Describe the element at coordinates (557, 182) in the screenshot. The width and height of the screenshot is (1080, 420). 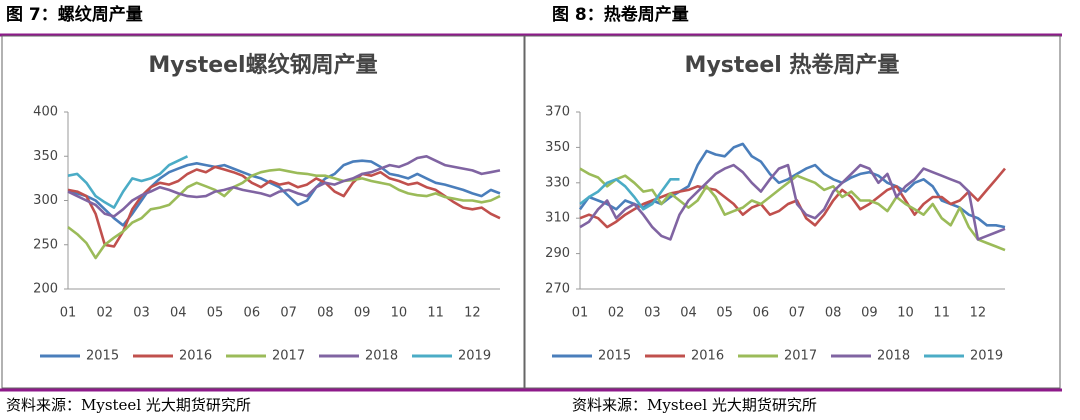
I see `y-tick-label: 330` at that location.